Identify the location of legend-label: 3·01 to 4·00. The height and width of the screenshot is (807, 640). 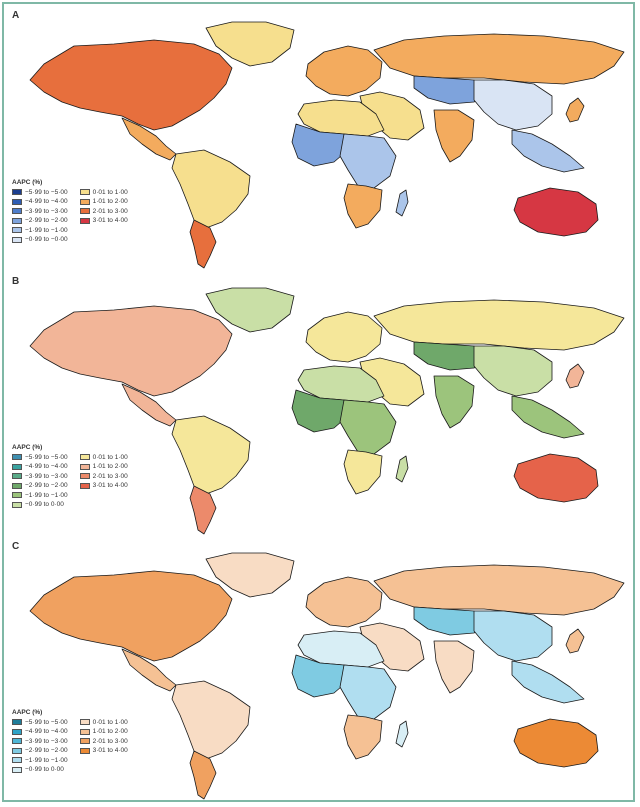
(110, 220).